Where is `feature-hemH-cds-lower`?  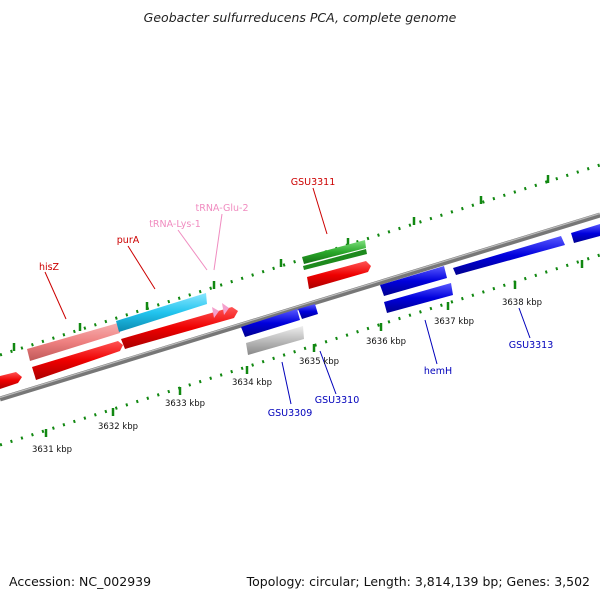 feature-hemH-cds-lower is located at coordinates (418, 298).